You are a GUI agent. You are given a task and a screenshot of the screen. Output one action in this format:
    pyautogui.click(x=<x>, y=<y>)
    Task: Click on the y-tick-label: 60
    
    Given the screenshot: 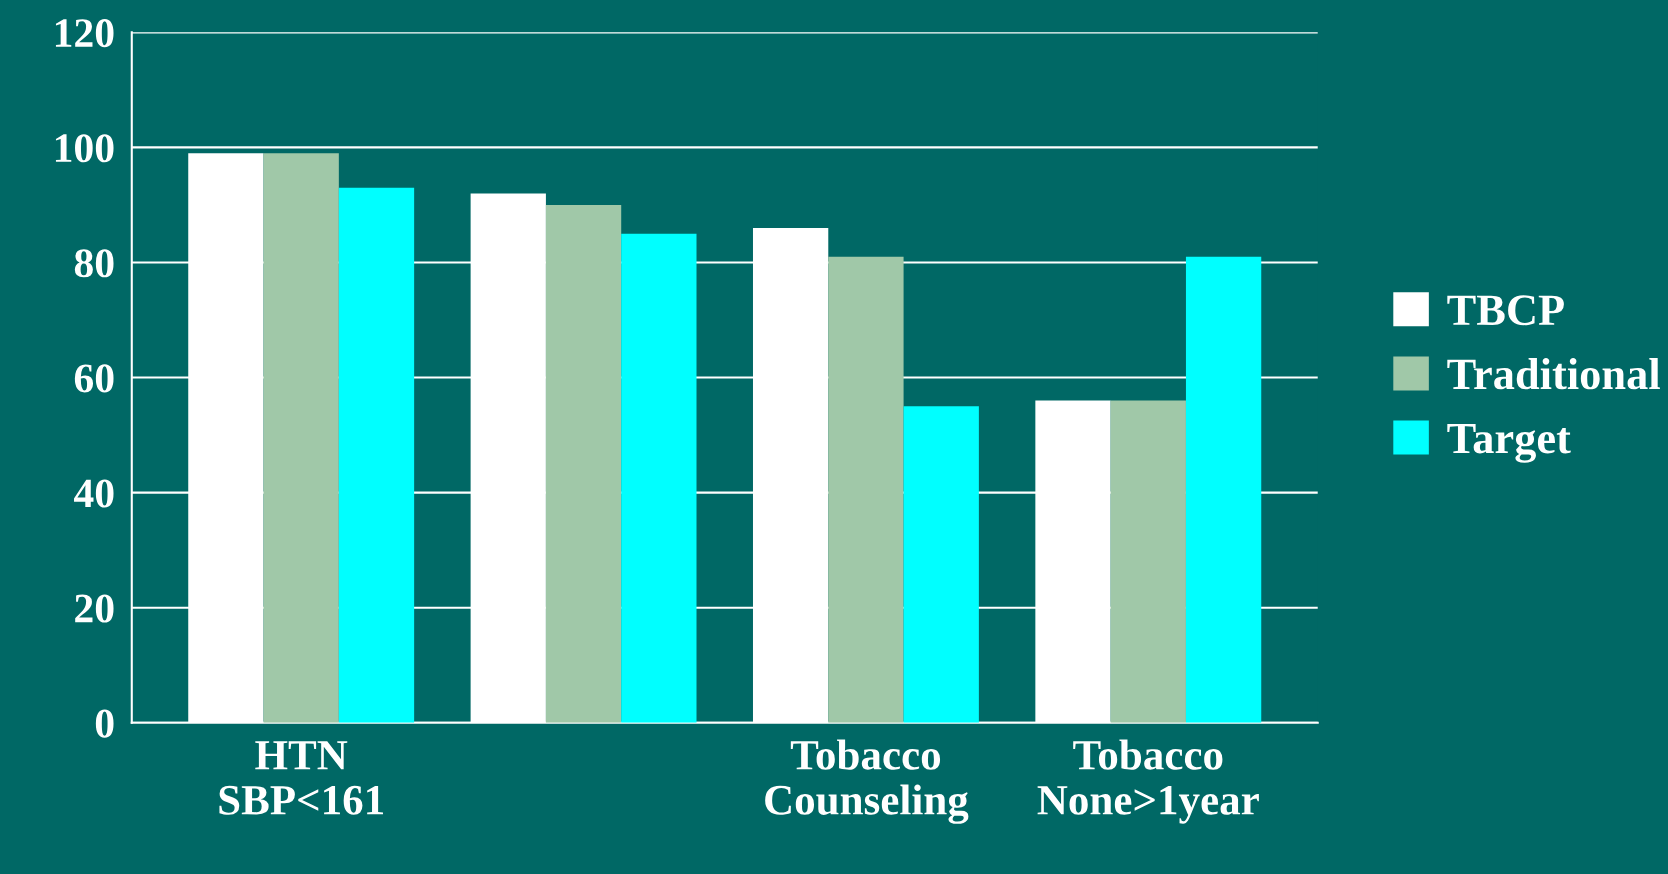 What is the action you would take?
    pyautogui.click(x=94, y=378)
    